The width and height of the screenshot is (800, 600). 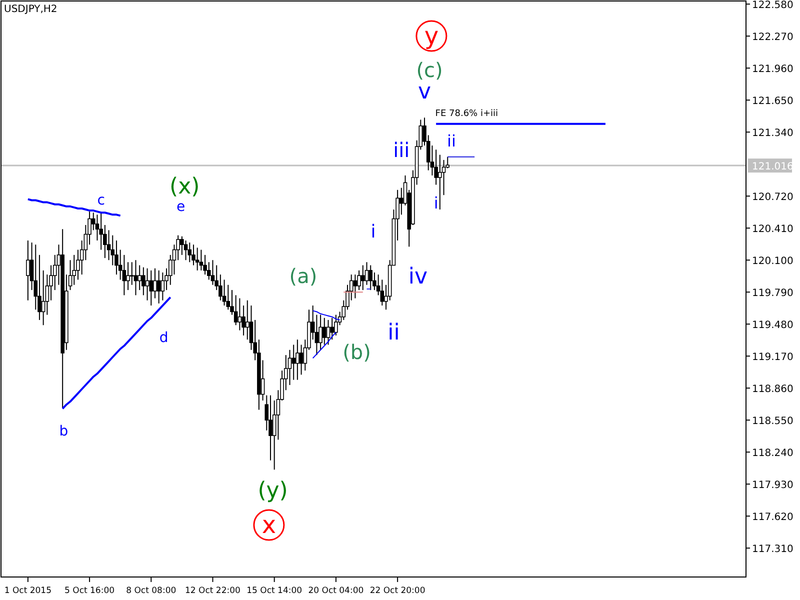 I want to click on y-tick-label: 121.650, so click(x=773, y=102).